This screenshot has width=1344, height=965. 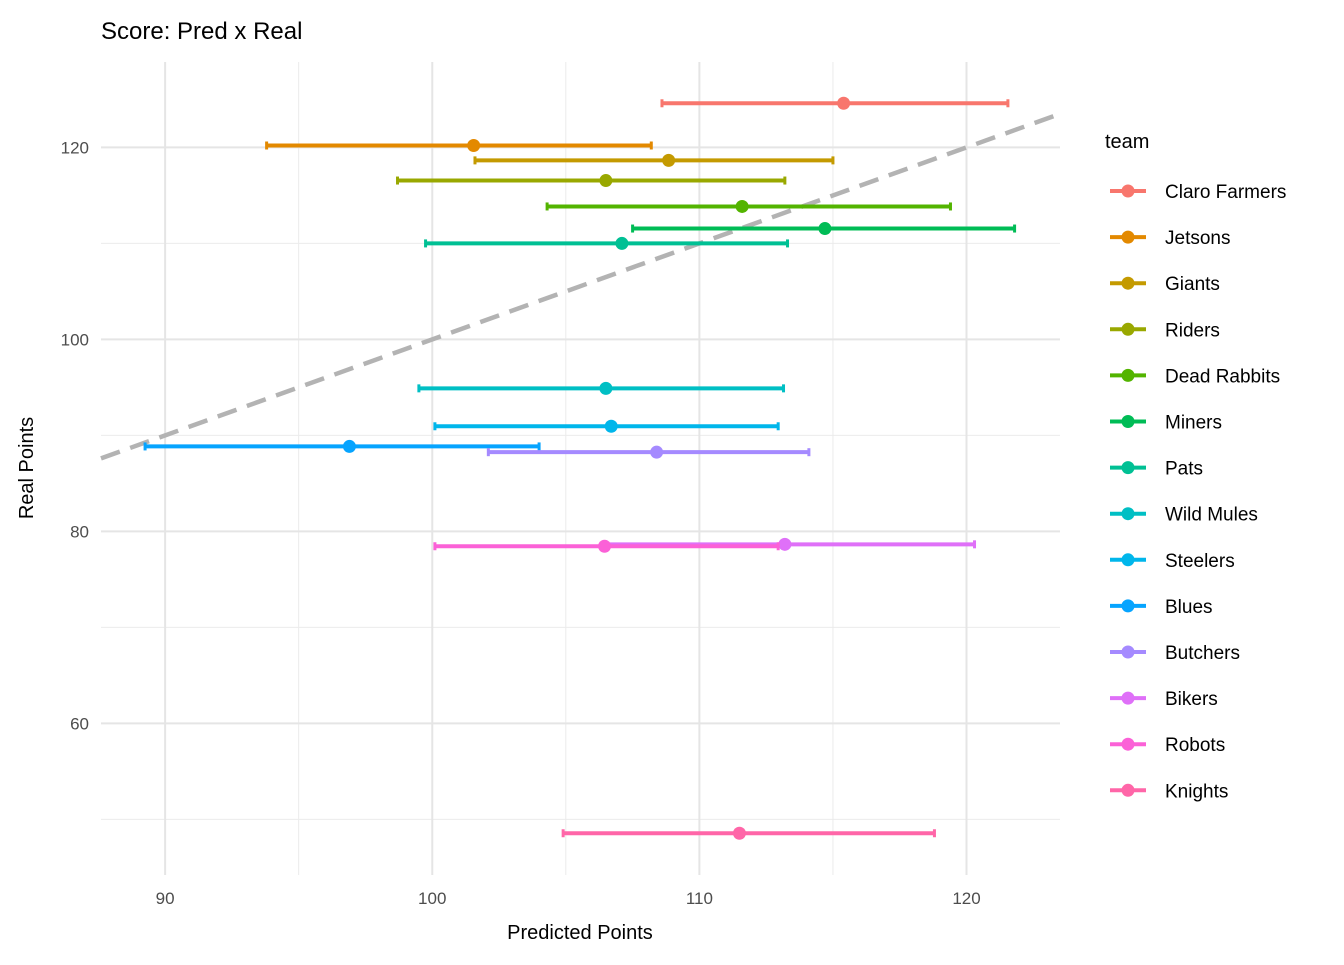 What do you see at coordinates (1225, 192) in the screenshot?
I see `legend-label: Claro Farmers` at bounding box center [1225, 192].